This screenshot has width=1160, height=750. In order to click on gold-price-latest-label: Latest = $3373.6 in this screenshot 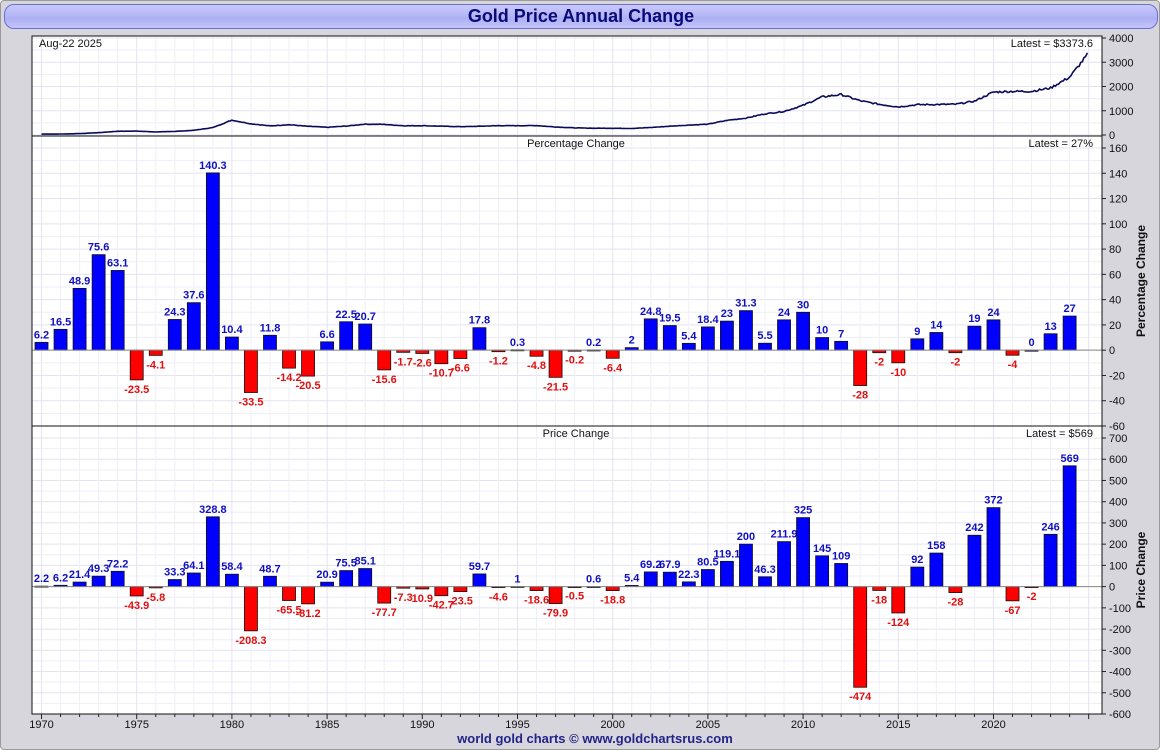, I will do `click(1052, 44)`.